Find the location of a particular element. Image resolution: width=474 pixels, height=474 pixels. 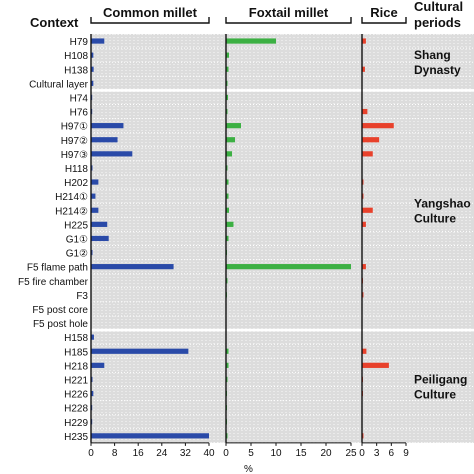

row-label: H118 is located at coordinates (77, 169).